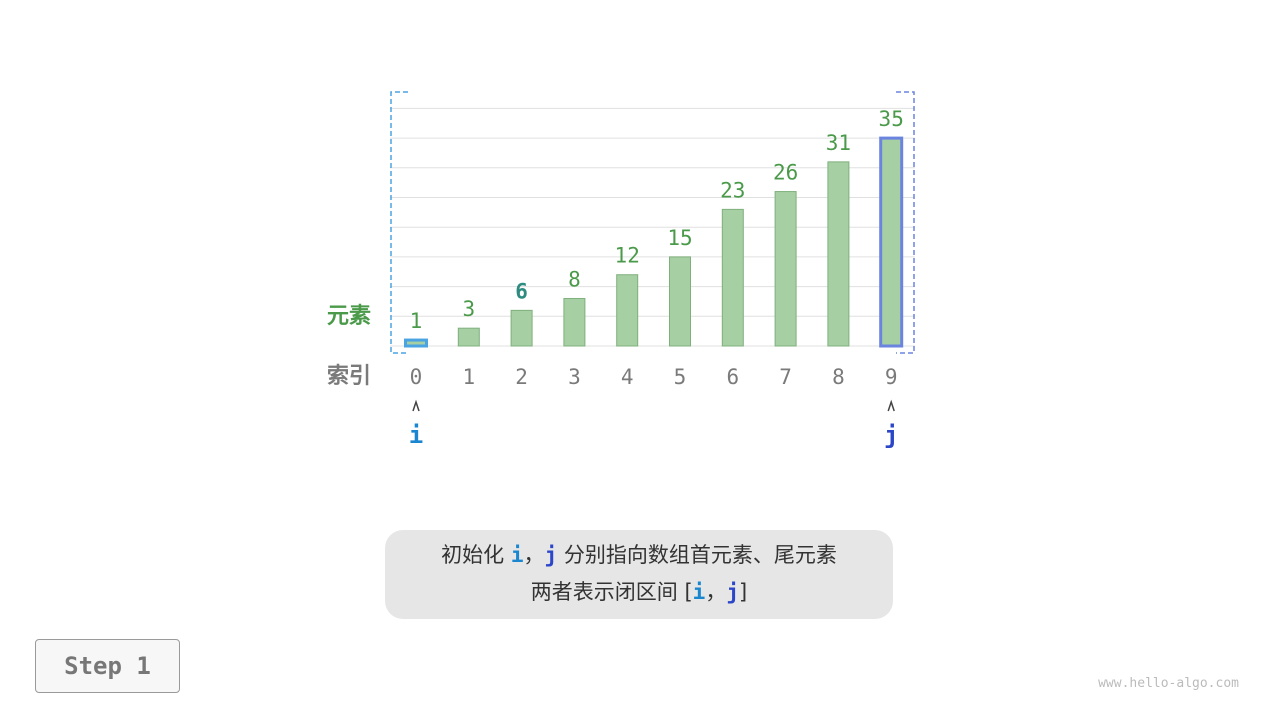  What do you see at coordinates (416, 435) in the screenshot?
I see `pointer-i-label: i` at bounding box center [416, 435].